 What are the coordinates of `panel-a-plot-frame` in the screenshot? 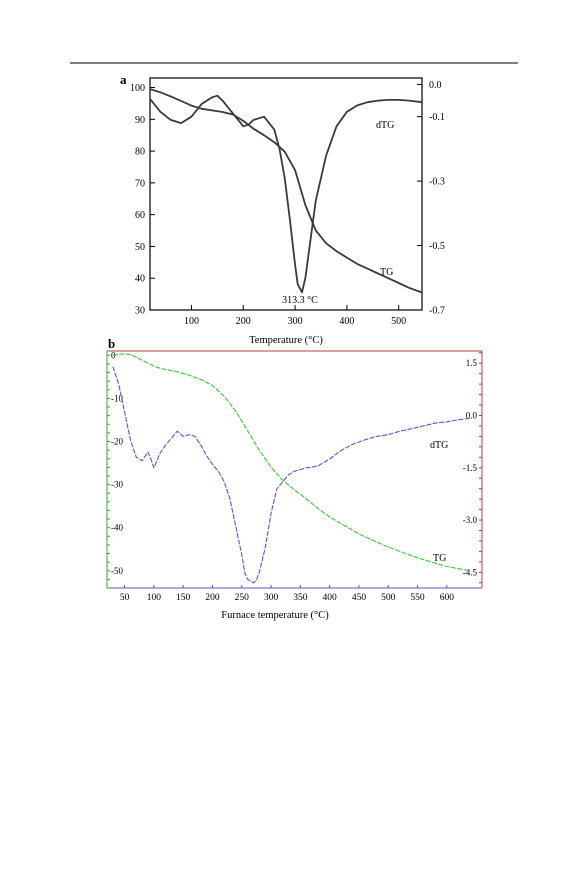 It's located at (286, 194).